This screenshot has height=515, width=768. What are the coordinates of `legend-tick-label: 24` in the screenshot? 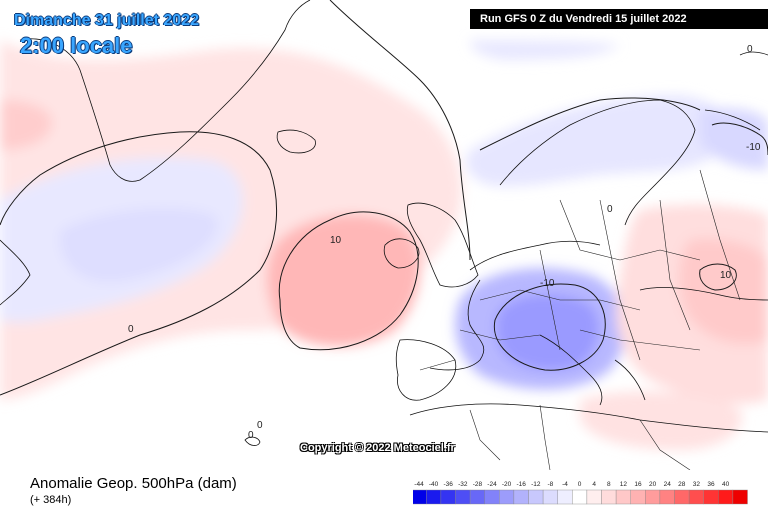 It's located at (668, 484).